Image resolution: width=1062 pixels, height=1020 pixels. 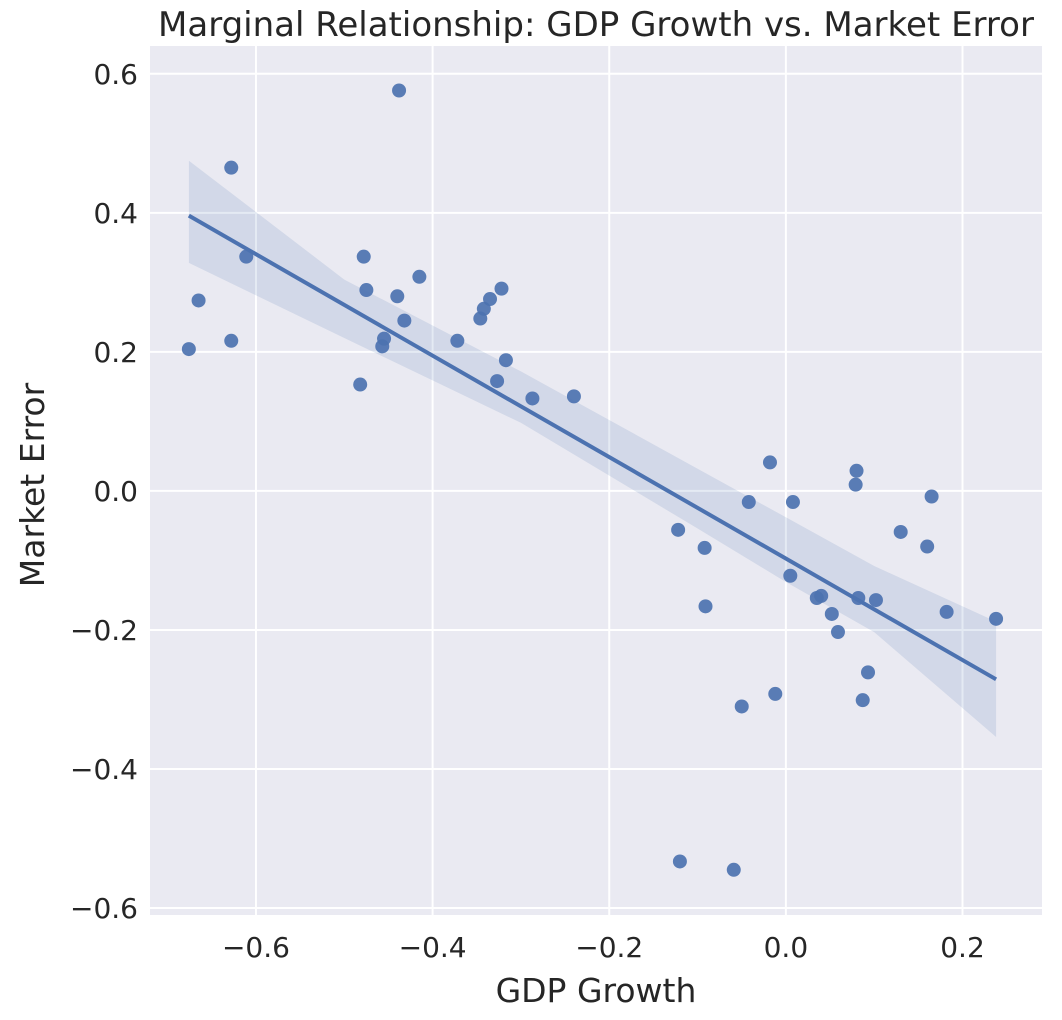 What do you see at coordinates (104, 908) in the screenshot?
I see `y-tick-label: −0.6` at bounding box center [104, 908].